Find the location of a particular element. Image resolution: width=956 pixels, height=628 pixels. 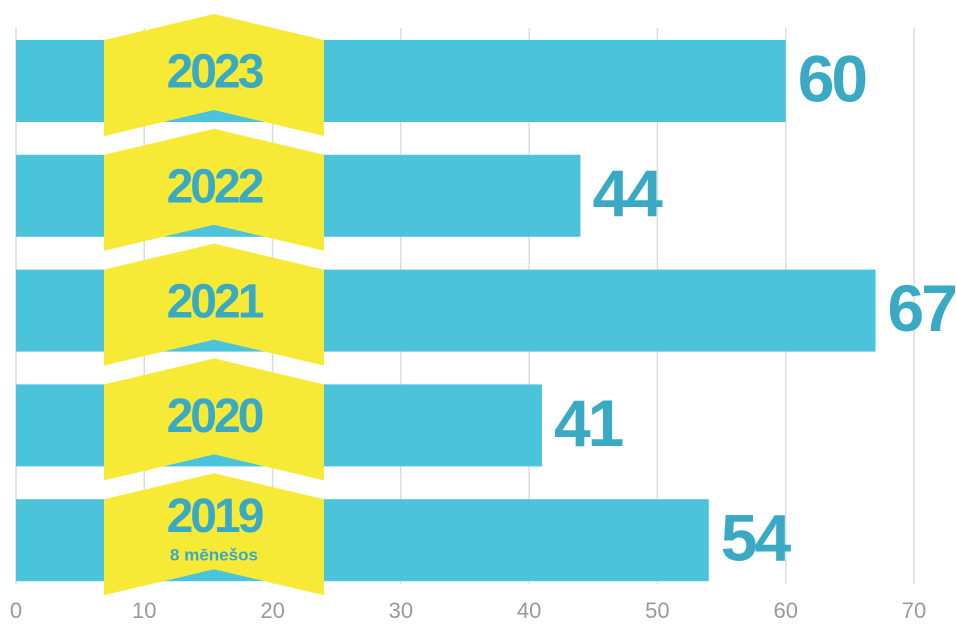

x-tick-label: 20 is located at coordinates (272, 610).